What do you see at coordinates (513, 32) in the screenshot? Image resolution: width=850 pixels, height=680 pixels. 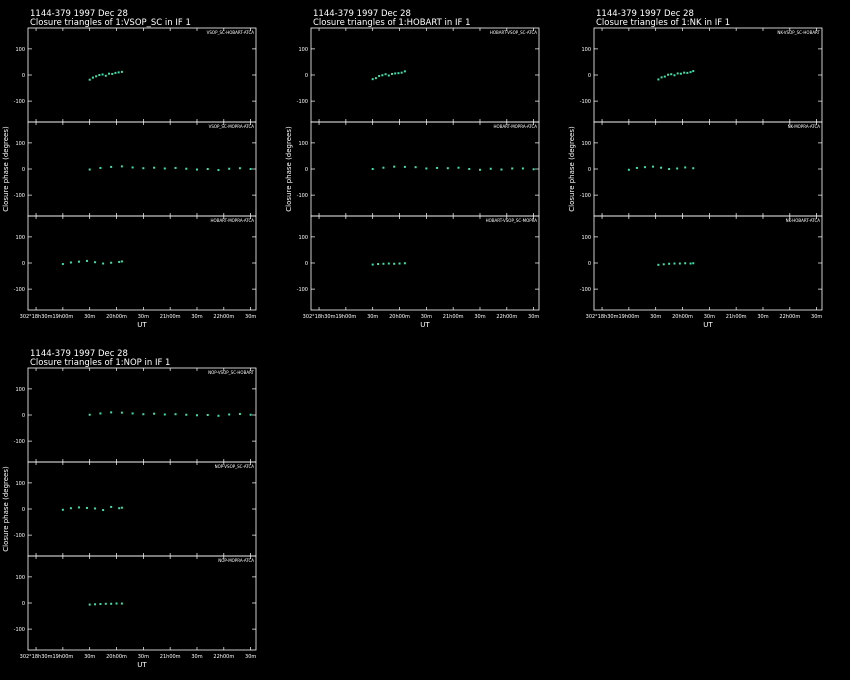 I see `panel-label: HOBART-VSOP_SC-ATCA` at bounding box center [513, 32].